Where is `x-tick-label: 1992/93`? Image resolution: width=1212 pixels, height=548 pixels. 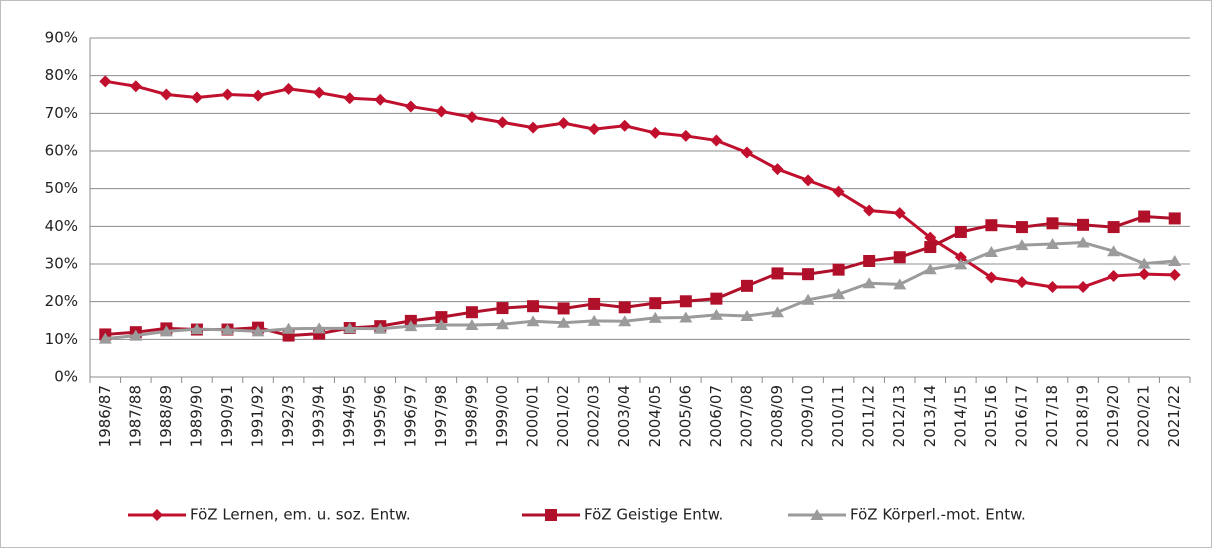 x-tick-label: 1992/93 is located at coordinates (288, 416).